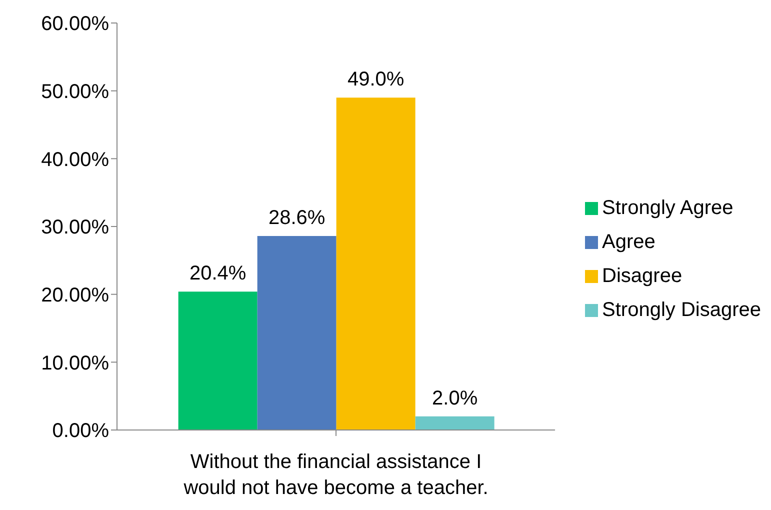 Image resolution: width=771 pixels, height=510 pixels. I want to click on legend-label: Disagree, so click(642, 276).